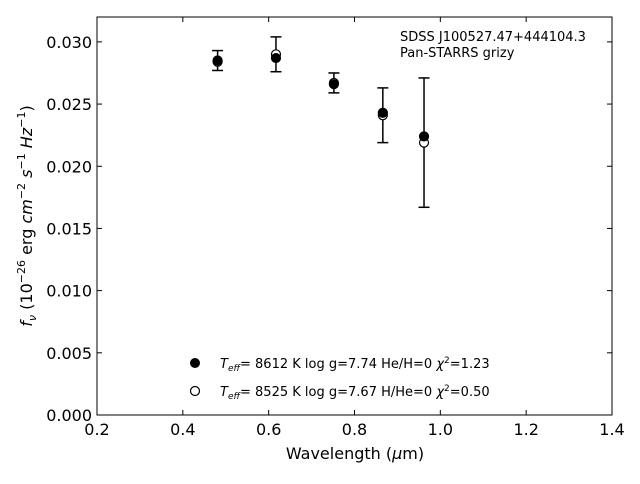 The width and height of the screenshot is (640, 484). What do you see at coordinates (69, 228) in the screenshot?
I see `y-tick-label: 0.015` at bounding box center [69, 228].